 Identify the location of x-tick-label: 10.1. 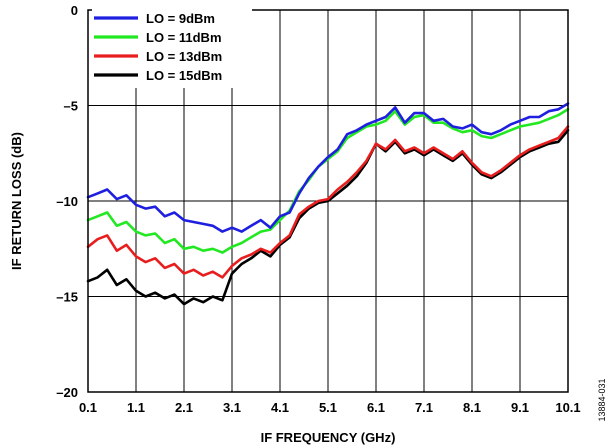
(567, 407).